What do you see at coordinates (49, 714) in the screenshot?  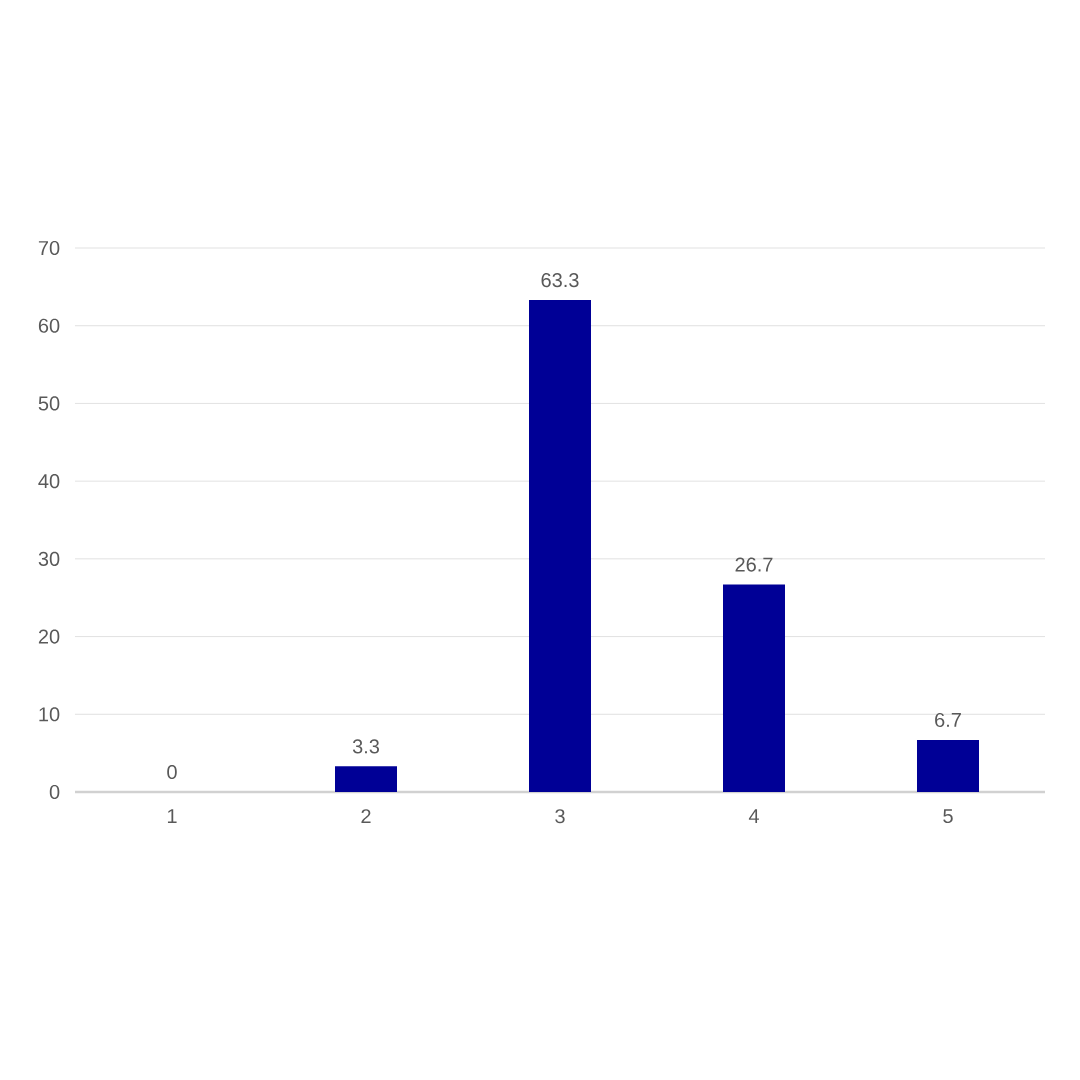 I see `y-tick-label: 10` at bounding box center [49, 714].